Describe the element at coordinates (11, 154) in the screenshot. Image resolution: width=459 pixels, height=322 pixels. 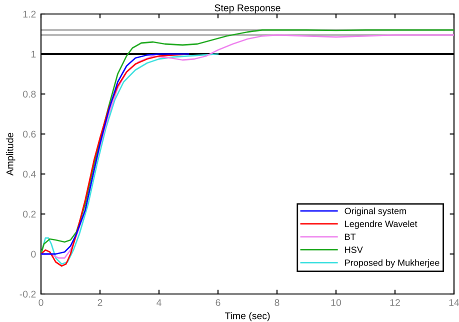
I see `y-axis-title: Amplitude` at that location.